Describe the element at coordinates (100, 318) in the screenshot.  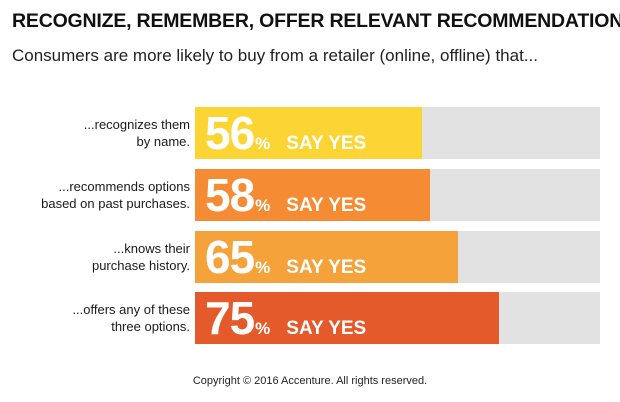
I see `category-label: ...offers any of these three options.` at that location.